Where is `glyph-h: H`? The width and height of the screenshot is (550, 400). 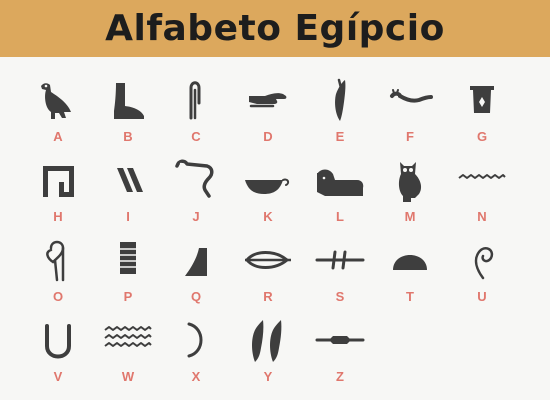
glyph-h: H is located at coordinates (58, 193).